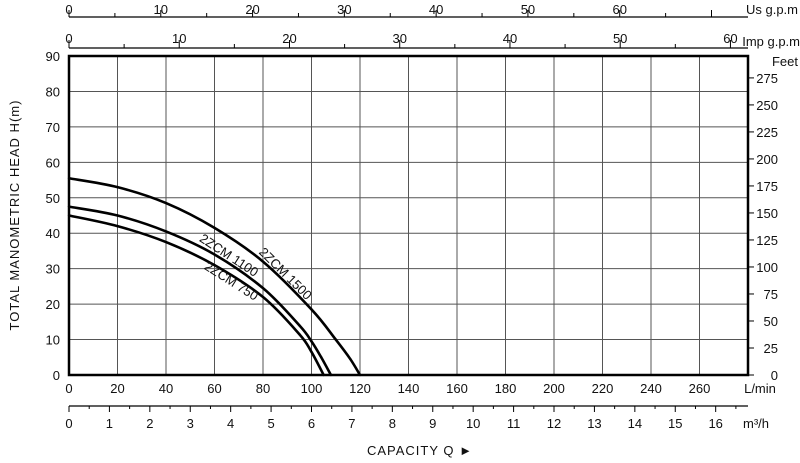 This screenshot has width=800, height=463. What do you see at coordinates (263, 388) in the screenshot?
I see `x-tick-label: 80` at bounding box center [263, 388].